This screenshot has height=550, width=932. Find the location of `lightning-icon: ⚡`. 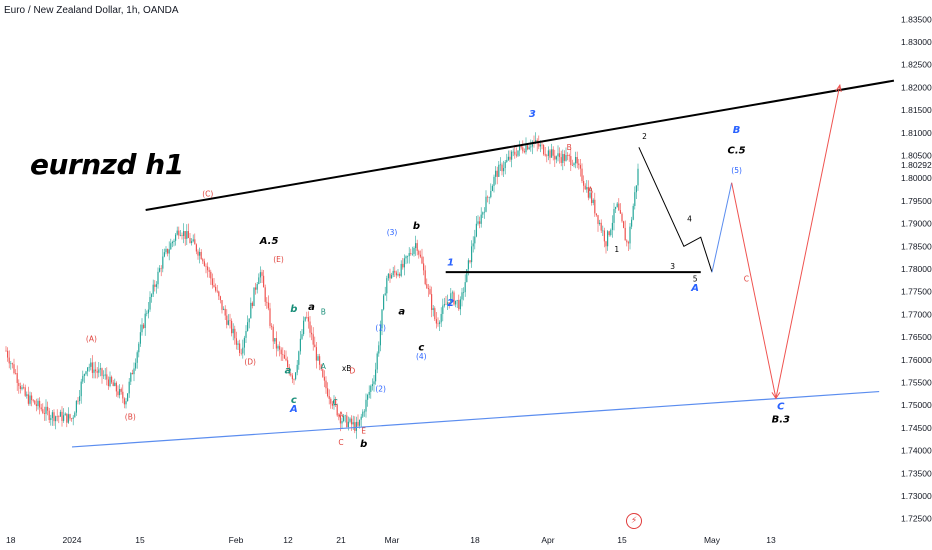

lightning-icon: ⚡ is located at coordinates (634, 521).